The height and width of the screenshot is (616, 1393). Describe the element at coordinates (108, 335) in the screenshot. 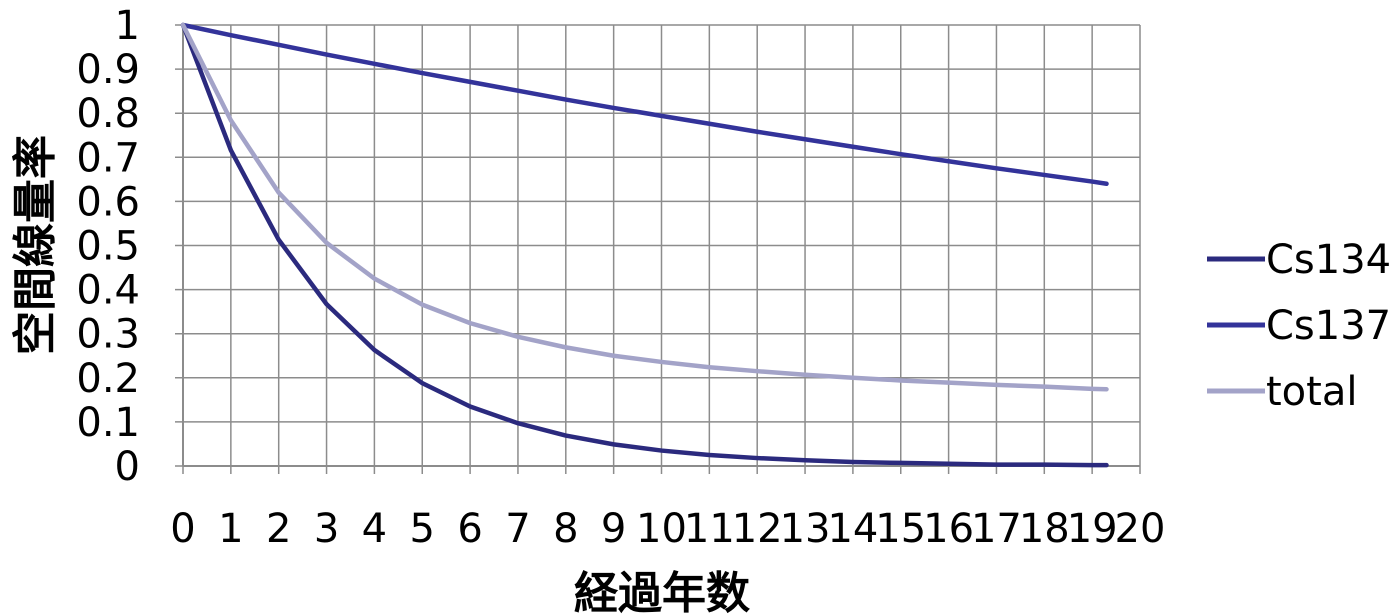

I see `y-tick-label: 0.3` at that location.